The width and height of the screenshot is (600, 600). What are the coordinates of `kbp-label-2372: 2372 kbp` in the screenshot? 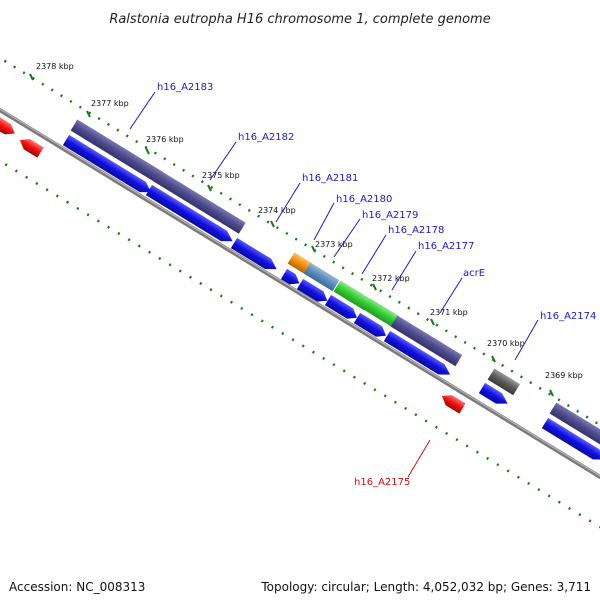 It's located at (391, 278).